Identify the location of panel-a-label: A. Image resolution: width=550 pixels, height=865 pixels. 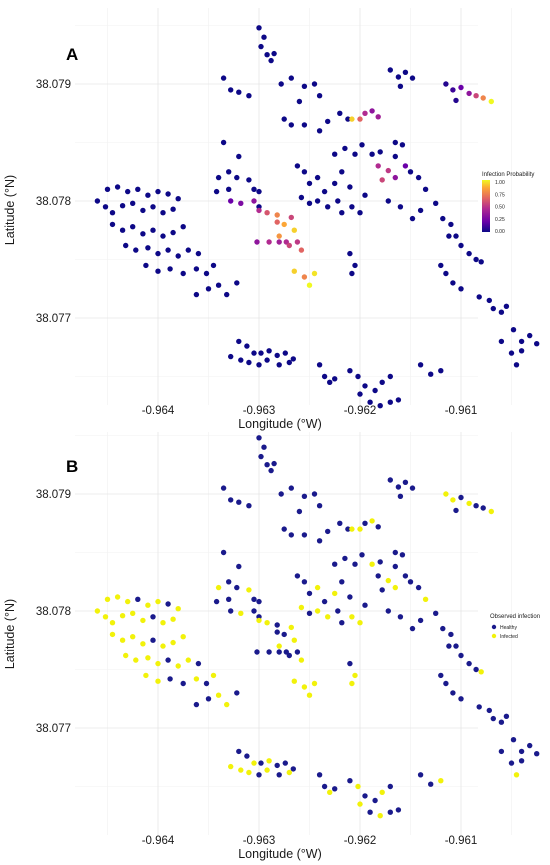
(72, 54).